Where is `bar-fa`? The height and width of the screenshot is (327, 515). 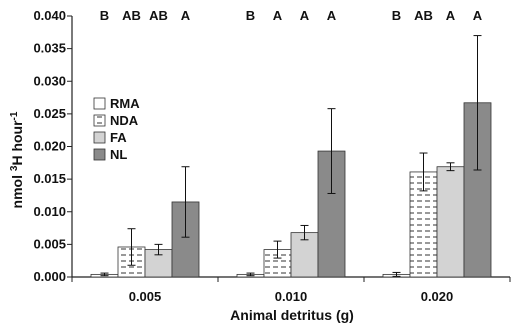
bar-fa is located at coordinates (450, 222).